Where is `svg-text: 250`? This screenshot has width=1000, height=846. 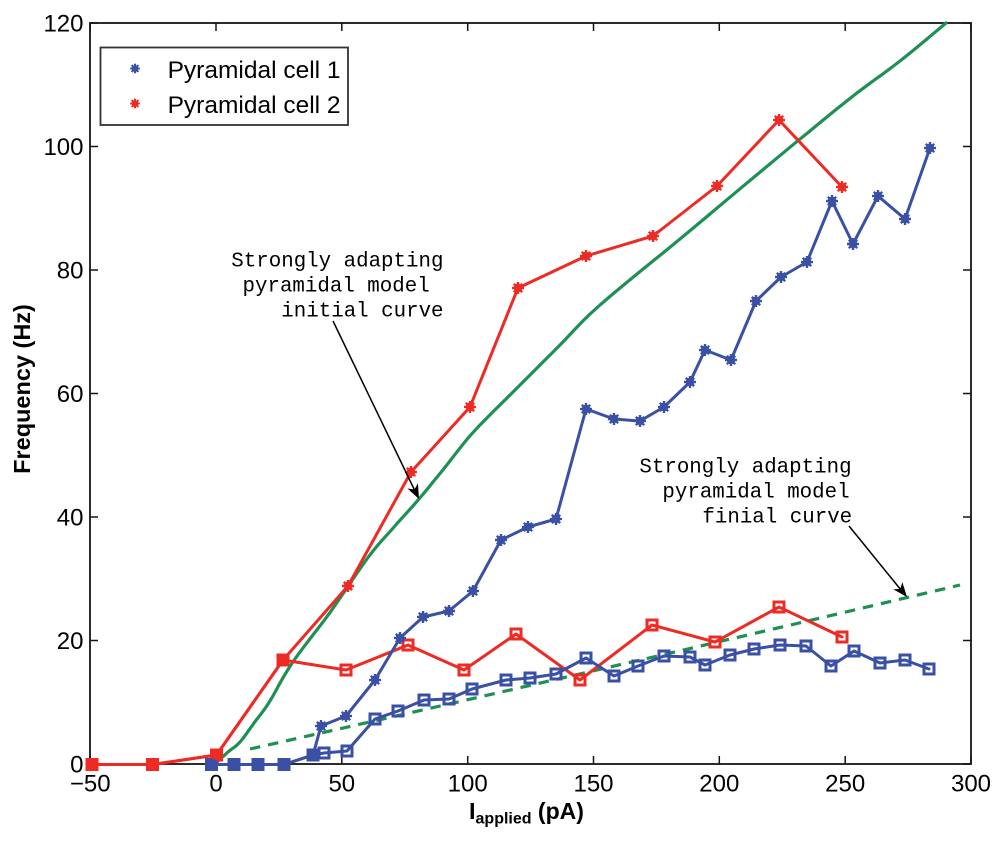
svg-text: 250 is located at coordinates (845, 784).